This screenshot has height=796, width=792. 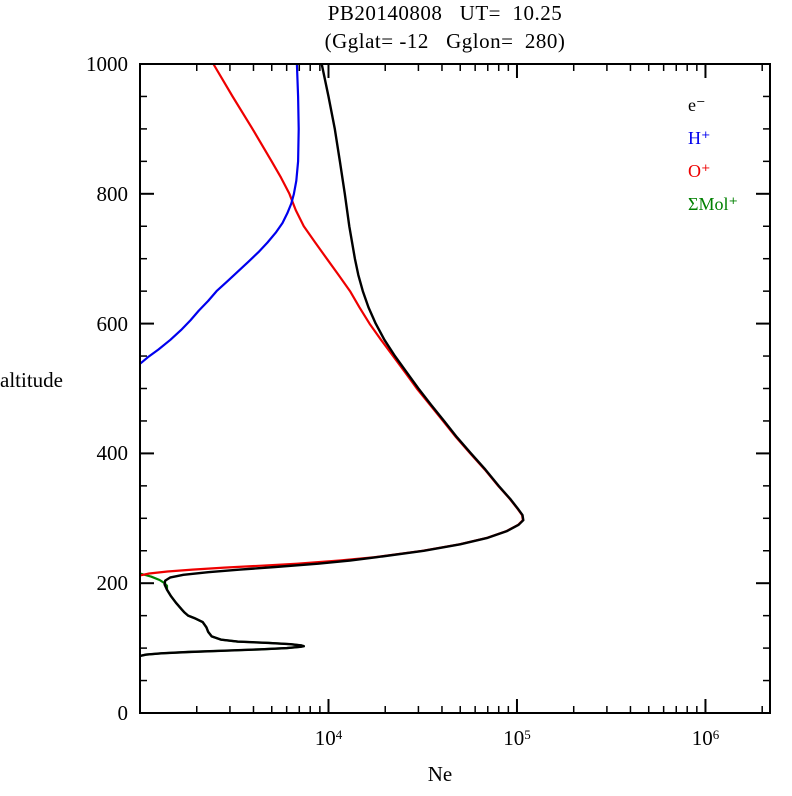 I want to click on y-tick-label-400: 400, so click(x=112, y=453).